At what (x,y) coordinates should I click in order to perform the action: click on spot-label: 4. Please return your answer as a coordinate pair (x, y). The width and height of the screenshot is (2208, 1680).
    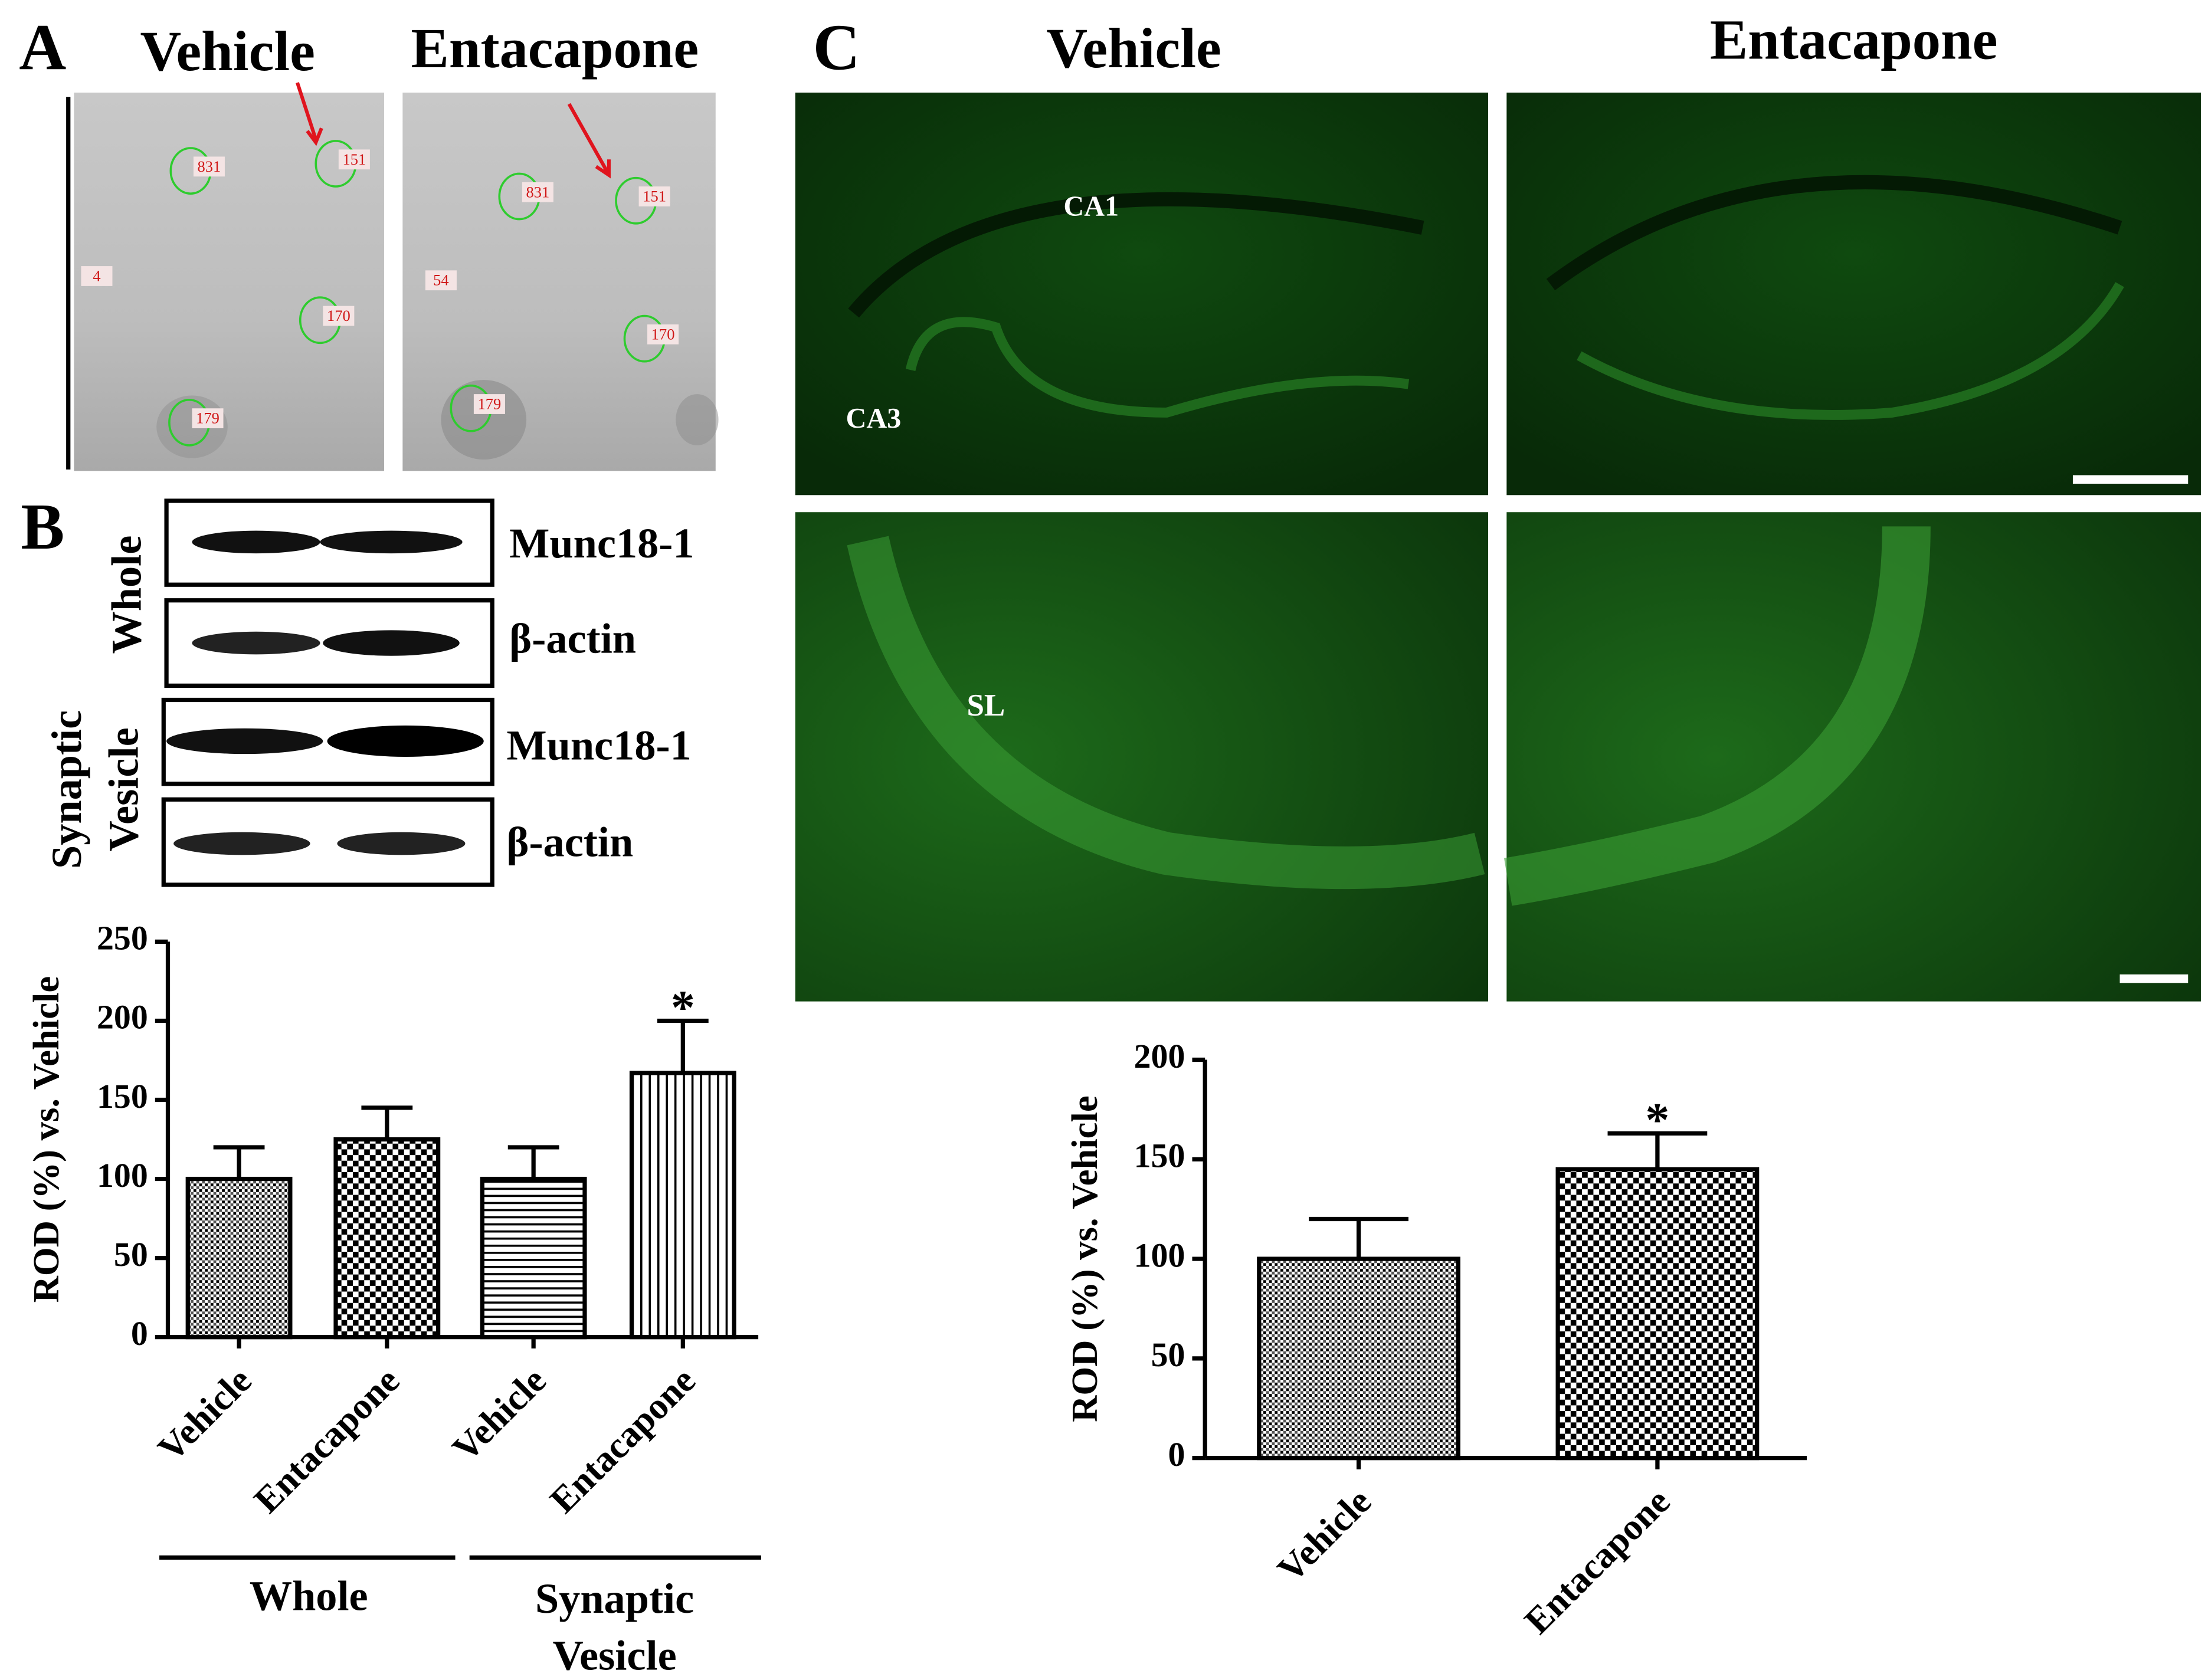
    Looking at the image, I should click on (96, 276).